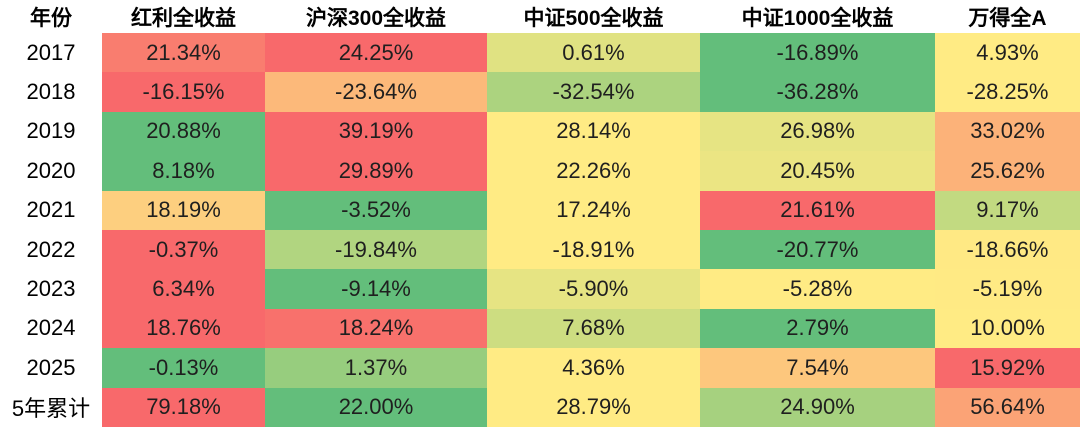  I want to click on value-cell: -5.28%, so click(817, 289).